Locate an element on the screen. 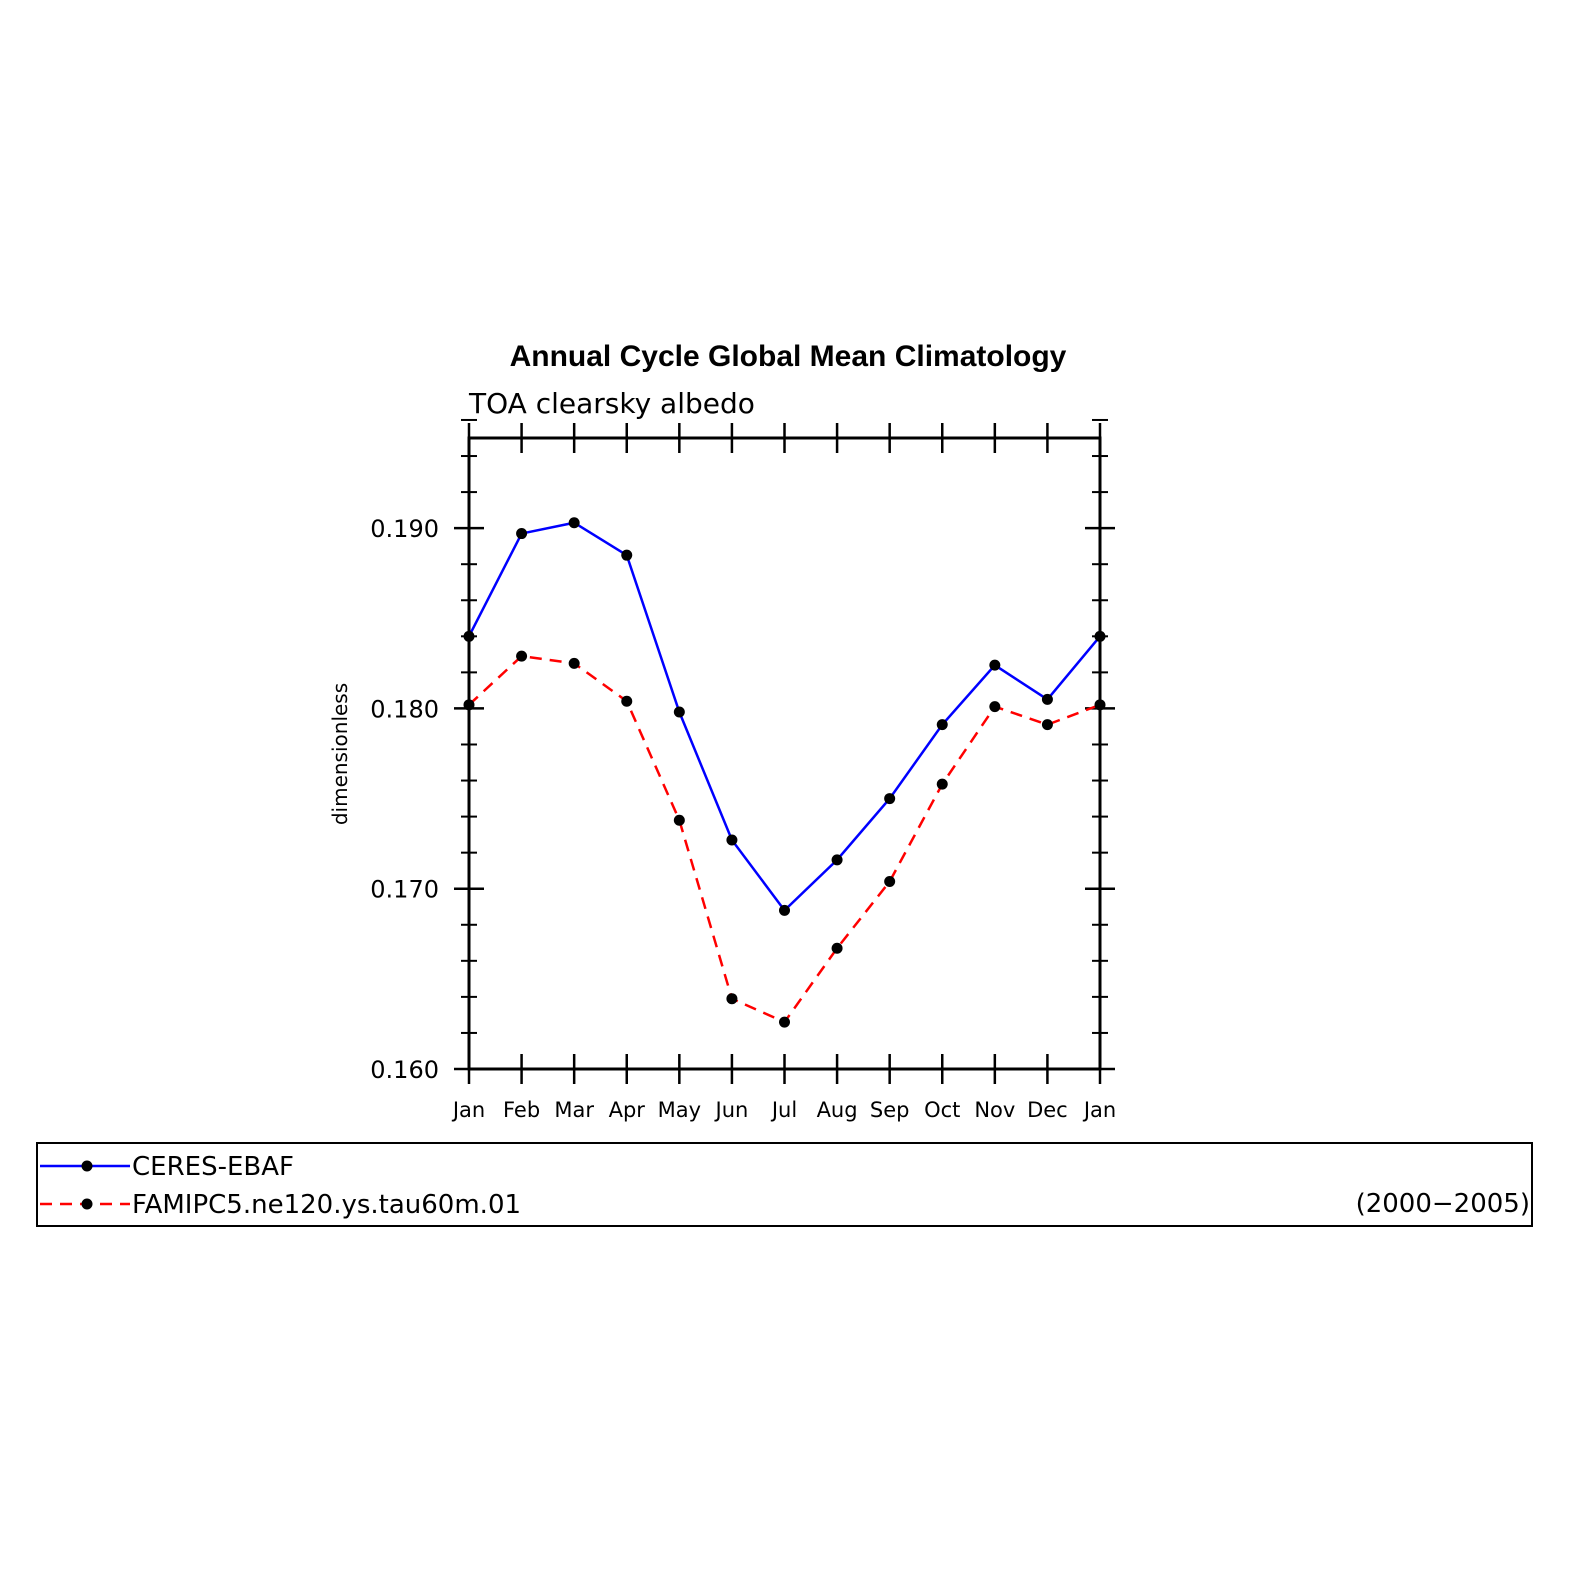 The height and width of the screenshot is (1575, 1575). x-tick-label: Jul is located at coordinates (783, 1110).